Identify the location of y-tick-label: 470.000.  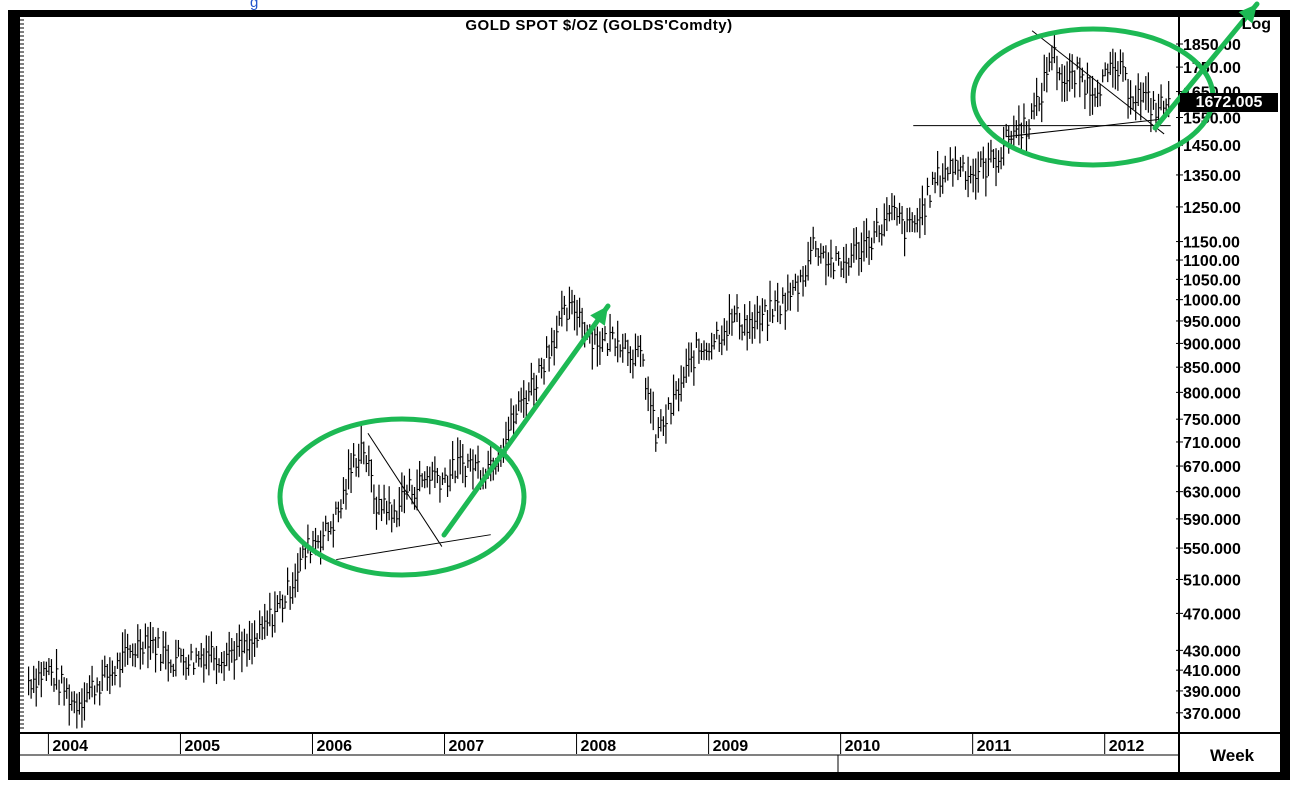
(1212, 614).